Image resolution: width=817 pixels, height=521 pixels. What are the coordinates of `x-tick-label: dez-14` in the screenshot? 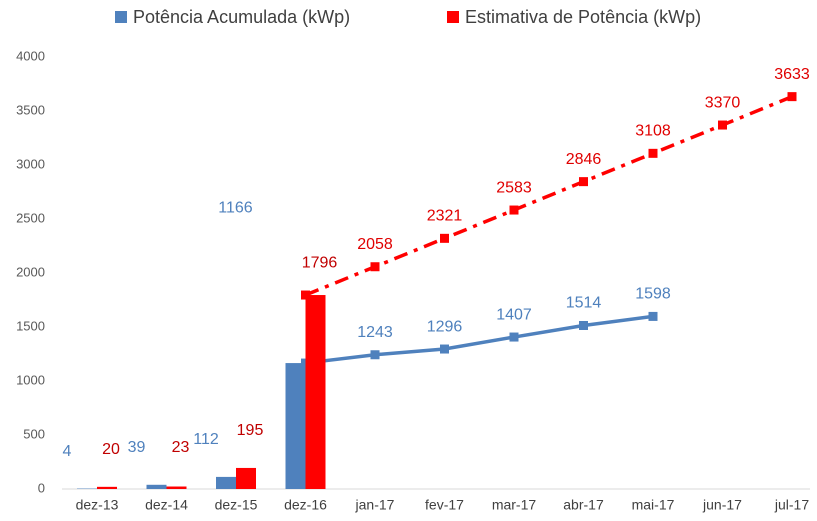 It's located at (166, 505).